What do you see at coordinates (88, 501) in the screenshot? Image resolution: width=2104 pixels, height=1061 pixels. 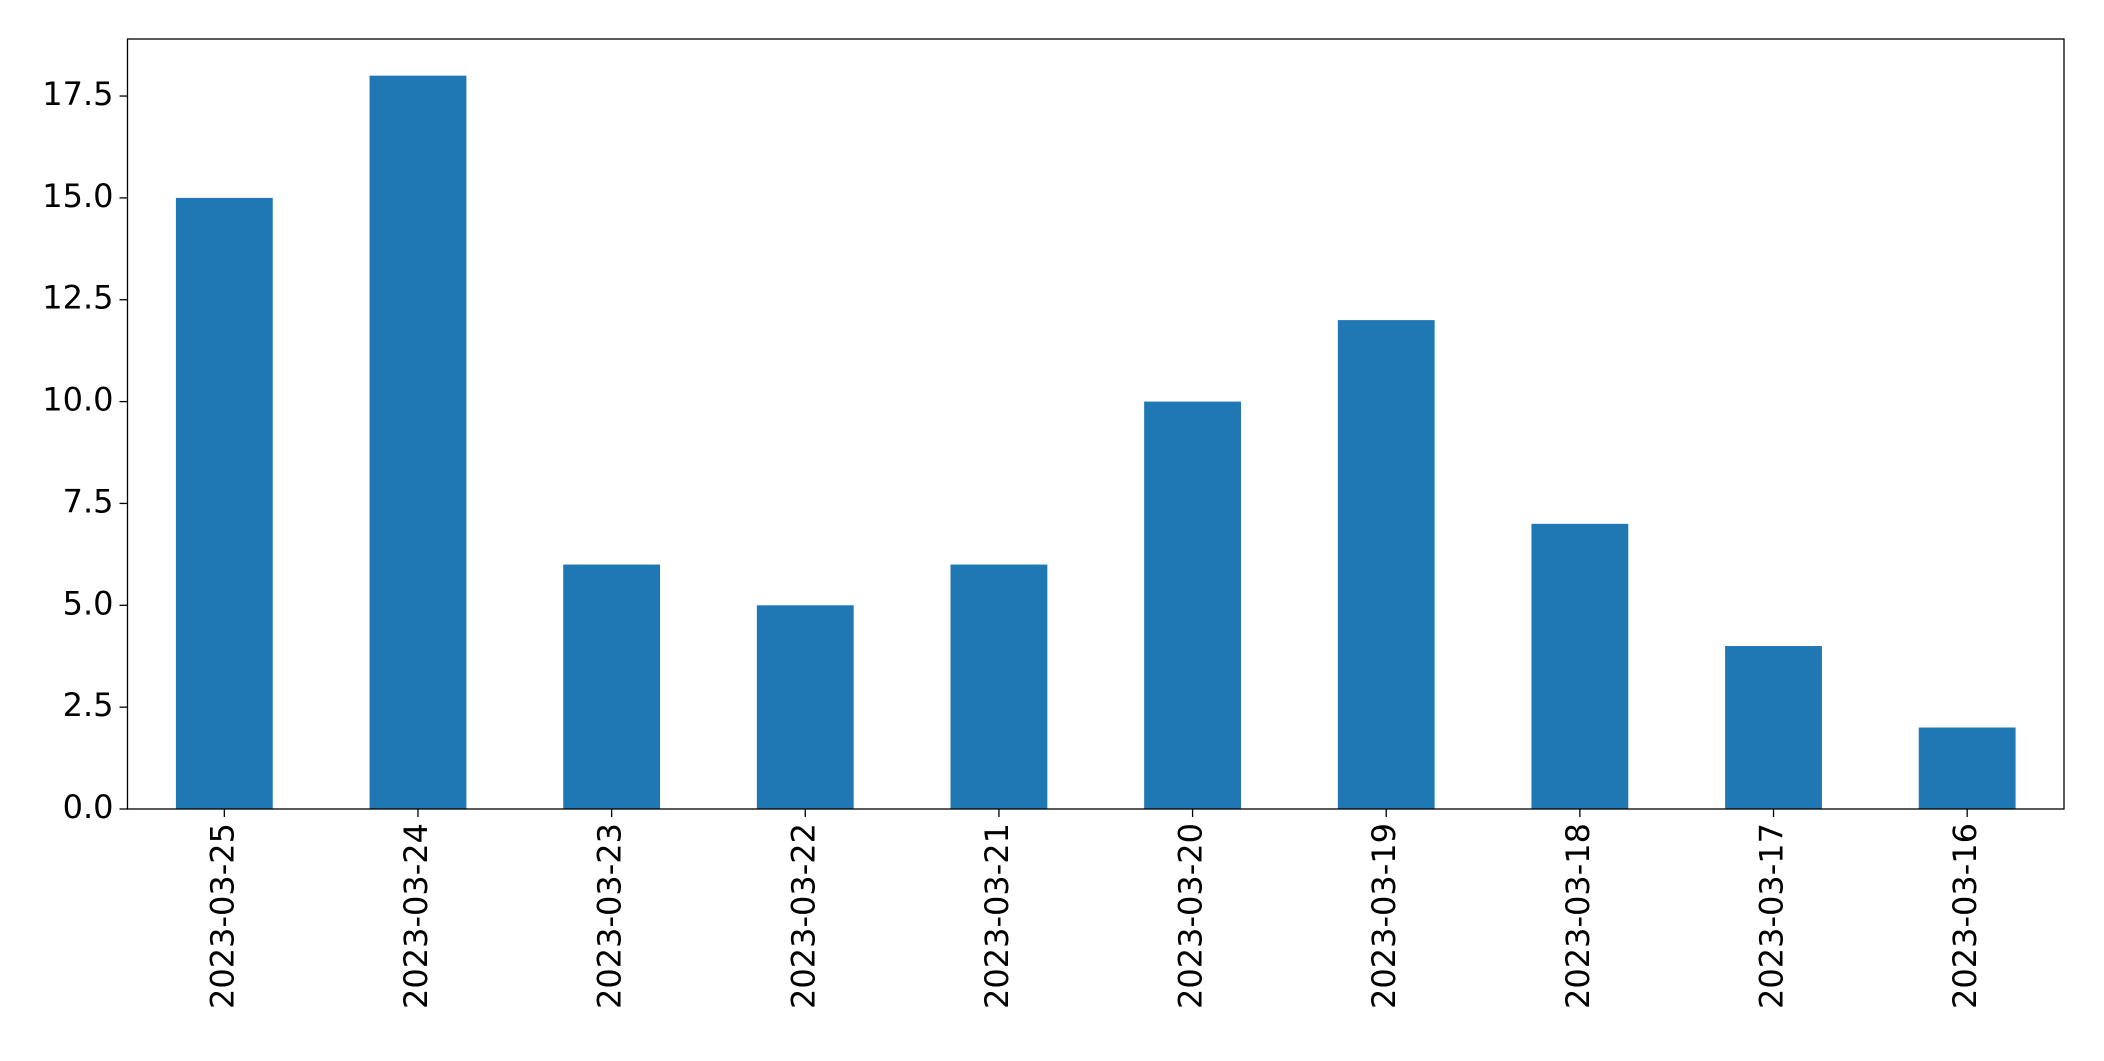 I see `y-tick-label: 7.5` at bounding box center [88, 501].